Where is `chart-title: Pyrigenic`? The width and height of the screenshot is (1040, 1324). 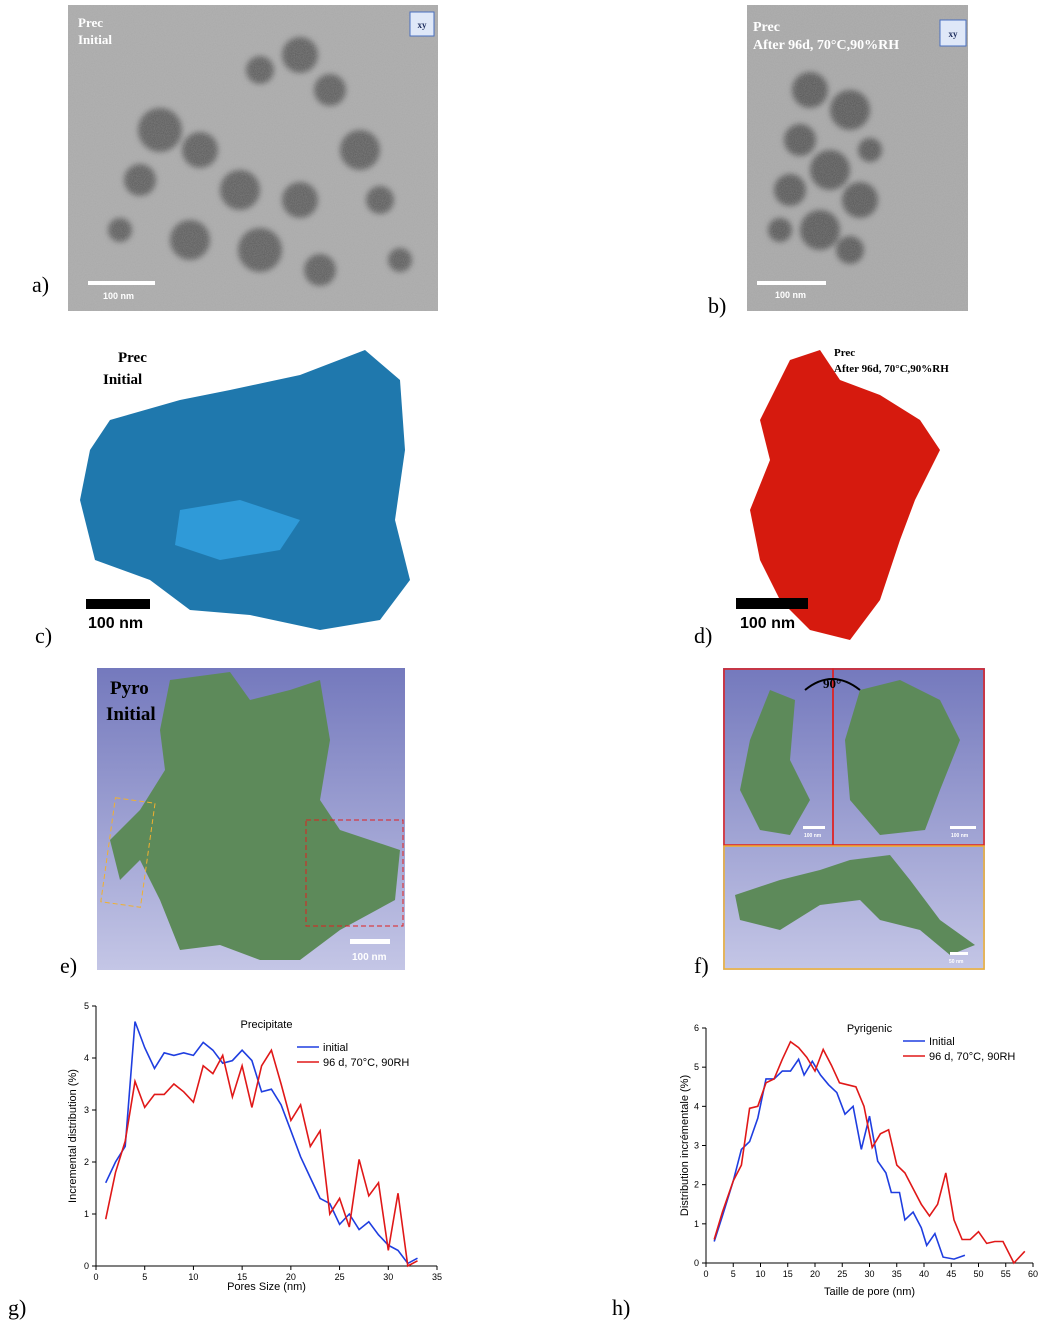 chart-title: Pyrigenic is located at coordinates (870, 1029).